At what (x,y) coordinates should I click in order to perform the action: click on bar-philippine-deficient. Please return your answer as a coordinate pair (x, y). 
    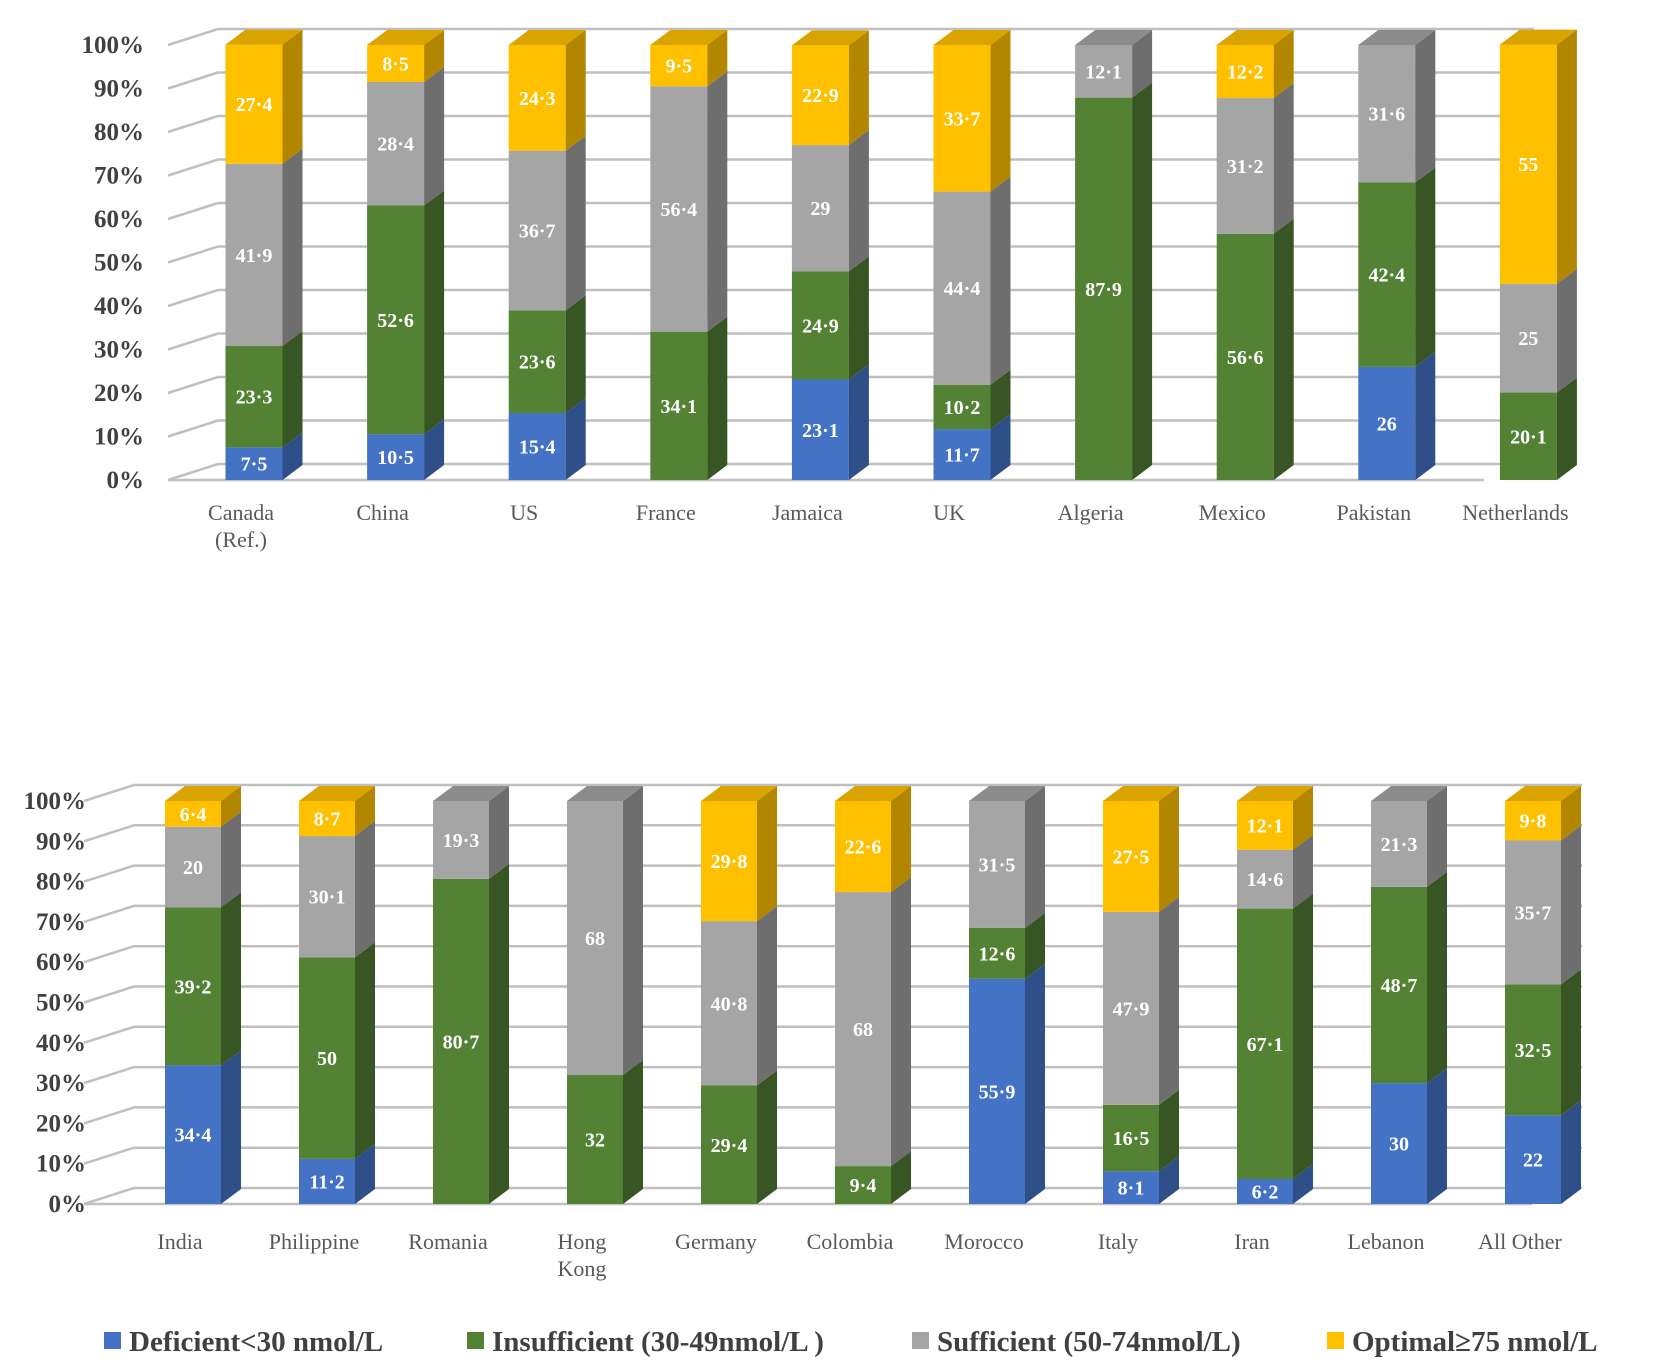
    Looking at the image, I should click on (327, 1181).